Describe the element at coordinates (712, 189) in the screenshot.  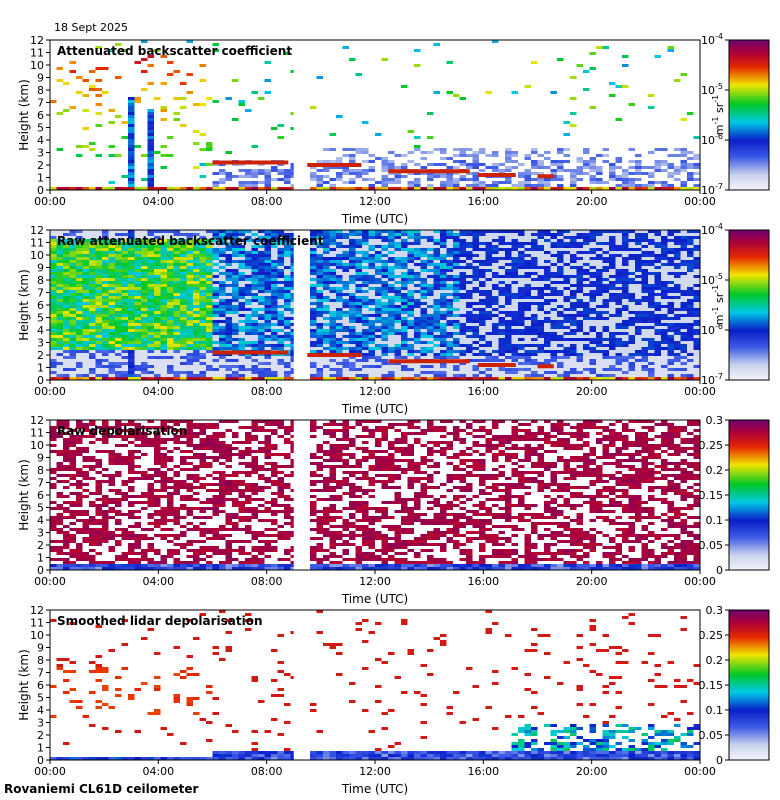
I see `colorbar-tick-label: 10⁻⁷` at that location.